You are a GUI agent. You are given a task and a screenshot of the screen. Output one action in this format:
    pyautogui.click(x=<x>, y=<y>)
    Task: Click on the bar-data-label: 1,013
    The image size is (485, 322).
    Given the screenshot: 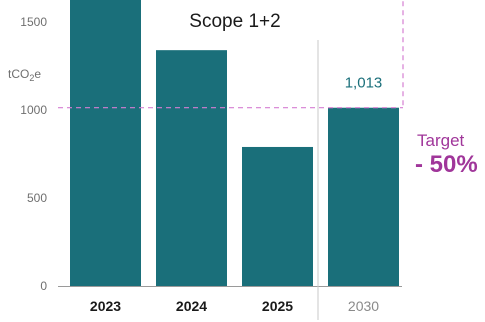 What is the action you would take?
    pyautogui.click(x=364, y=83)
    